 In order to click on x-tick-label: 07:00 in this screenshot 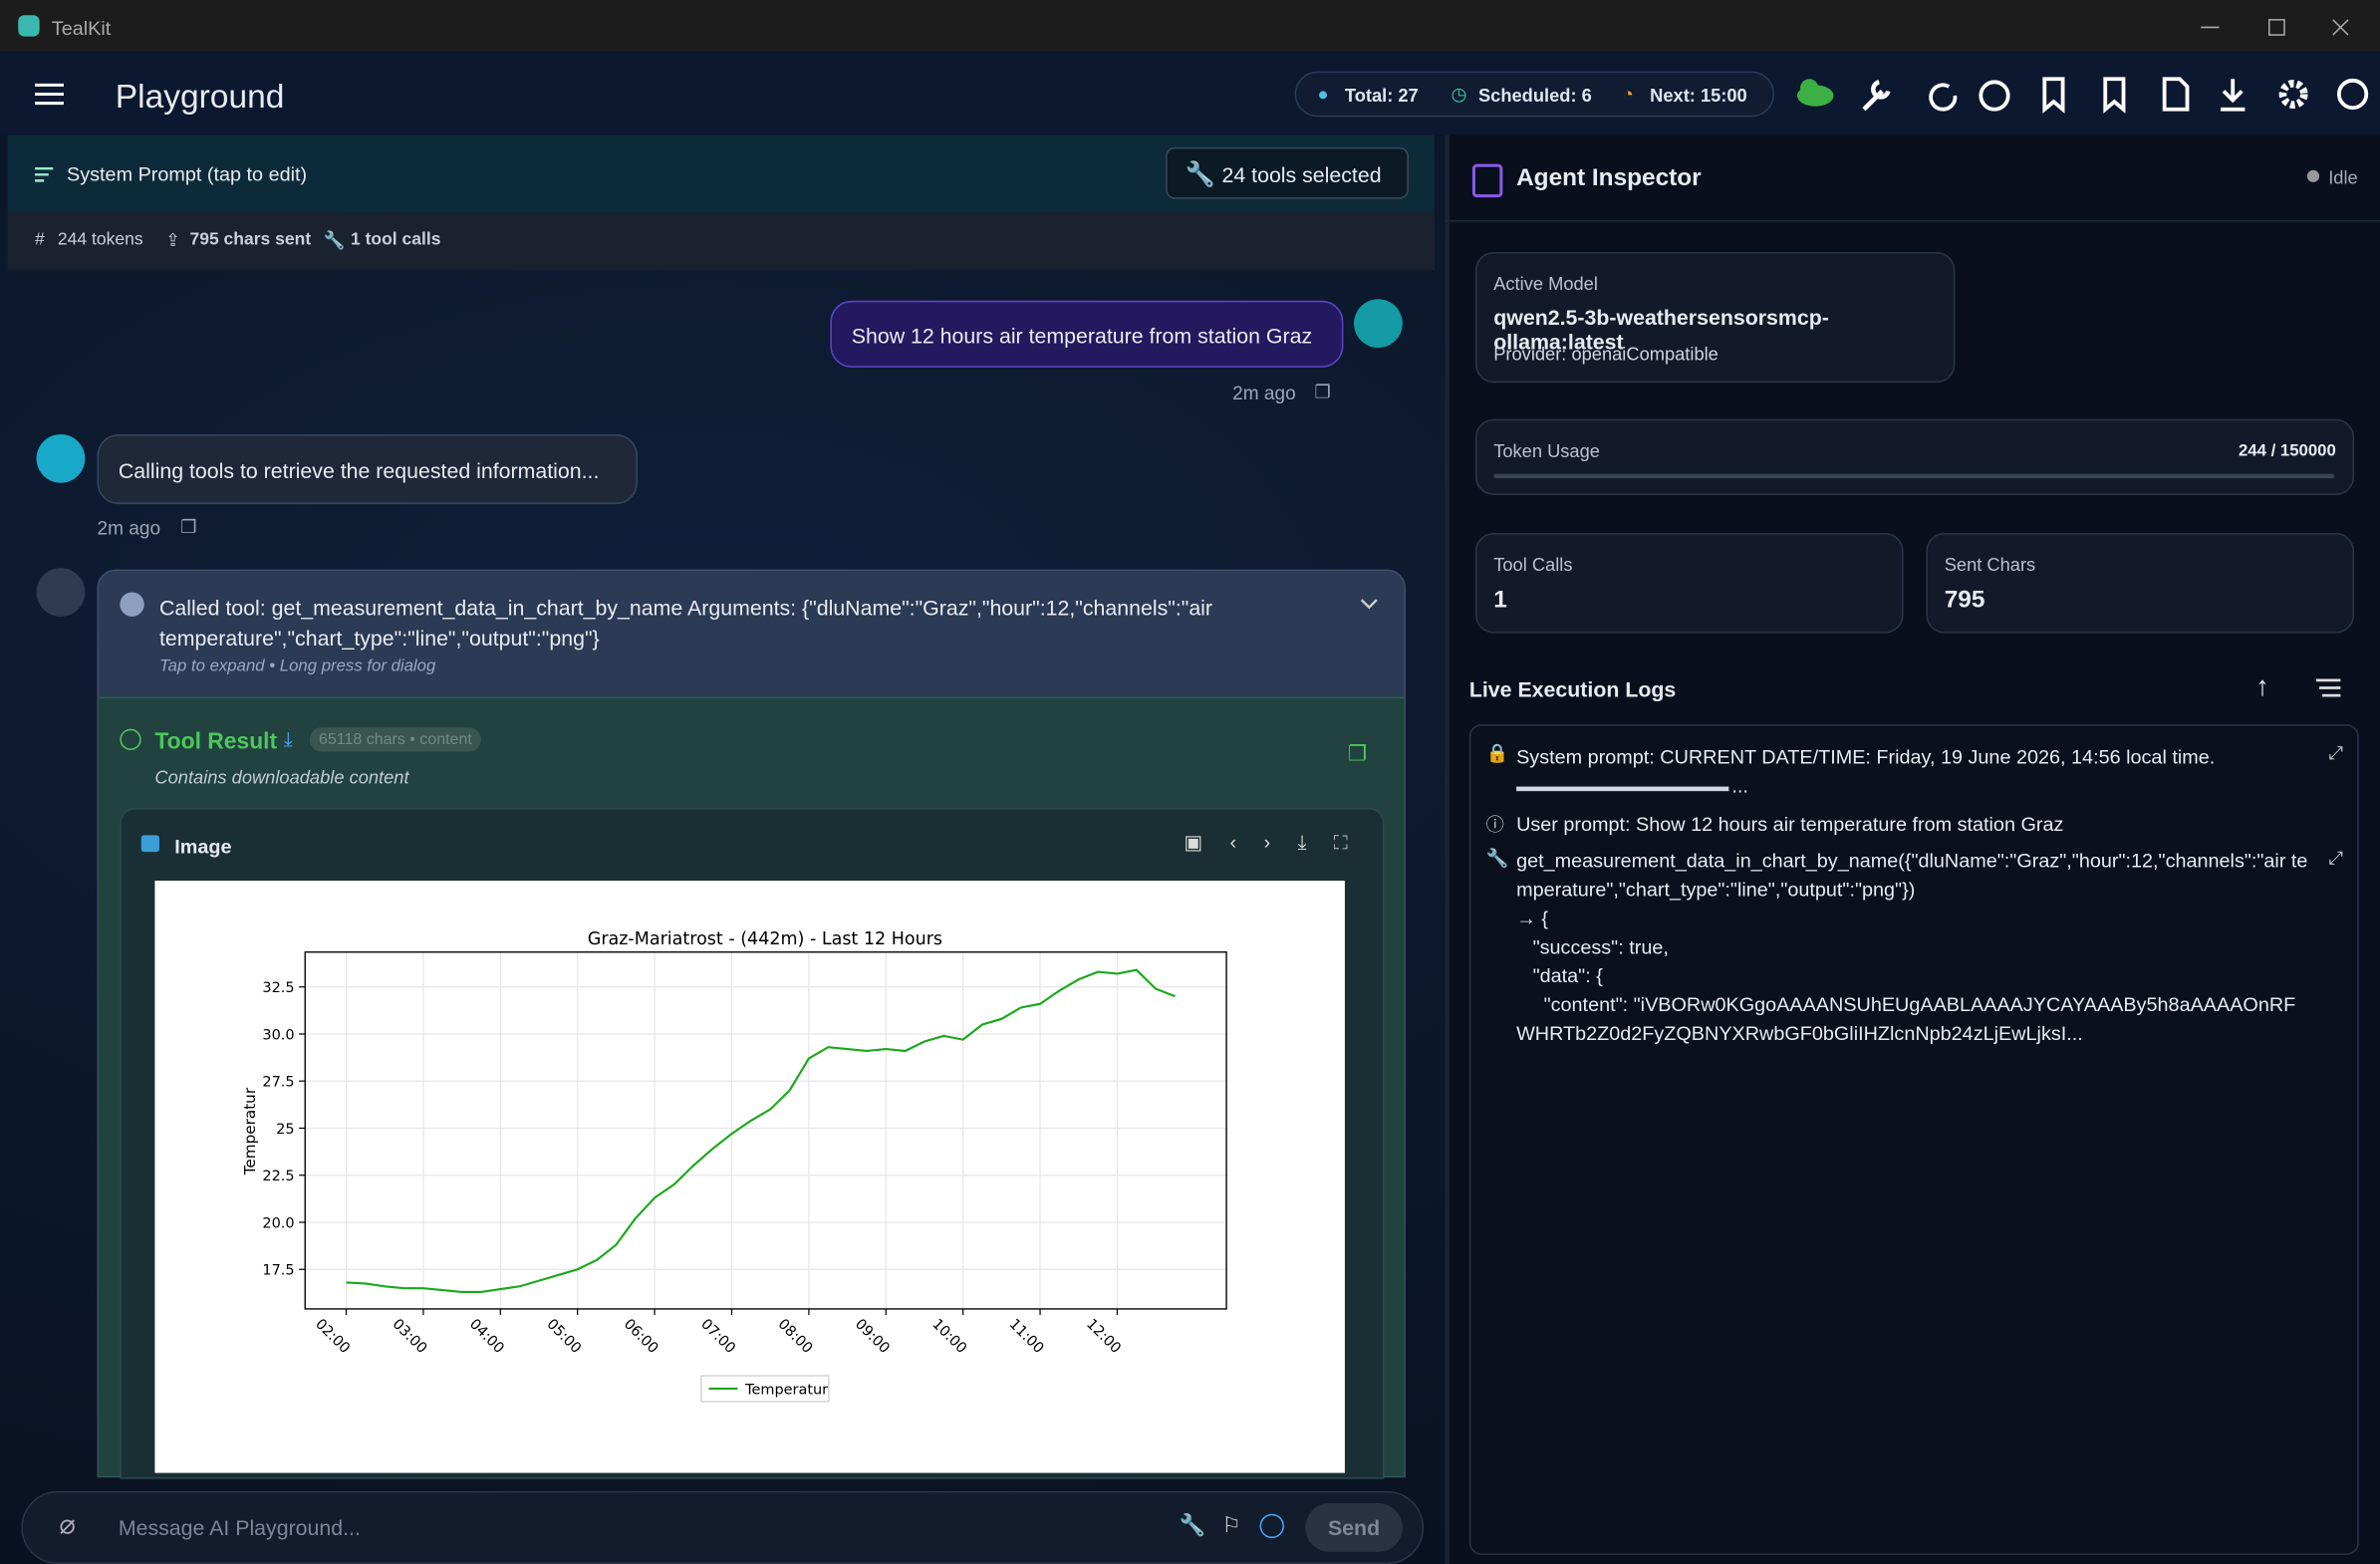, I will do `click(717, 1336)`.